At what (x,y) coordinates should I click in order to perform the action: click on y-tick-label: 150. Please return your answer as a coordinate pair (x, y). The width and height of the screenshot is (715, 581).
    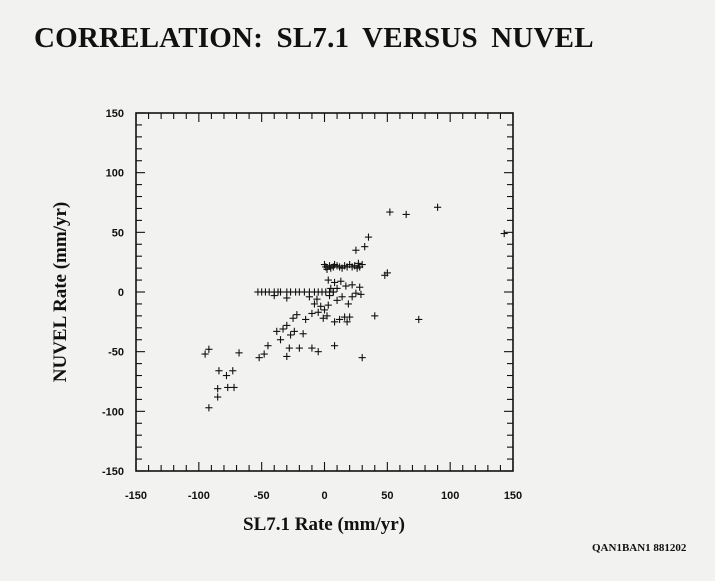
    Looking at the image, I should click on (115, 114).